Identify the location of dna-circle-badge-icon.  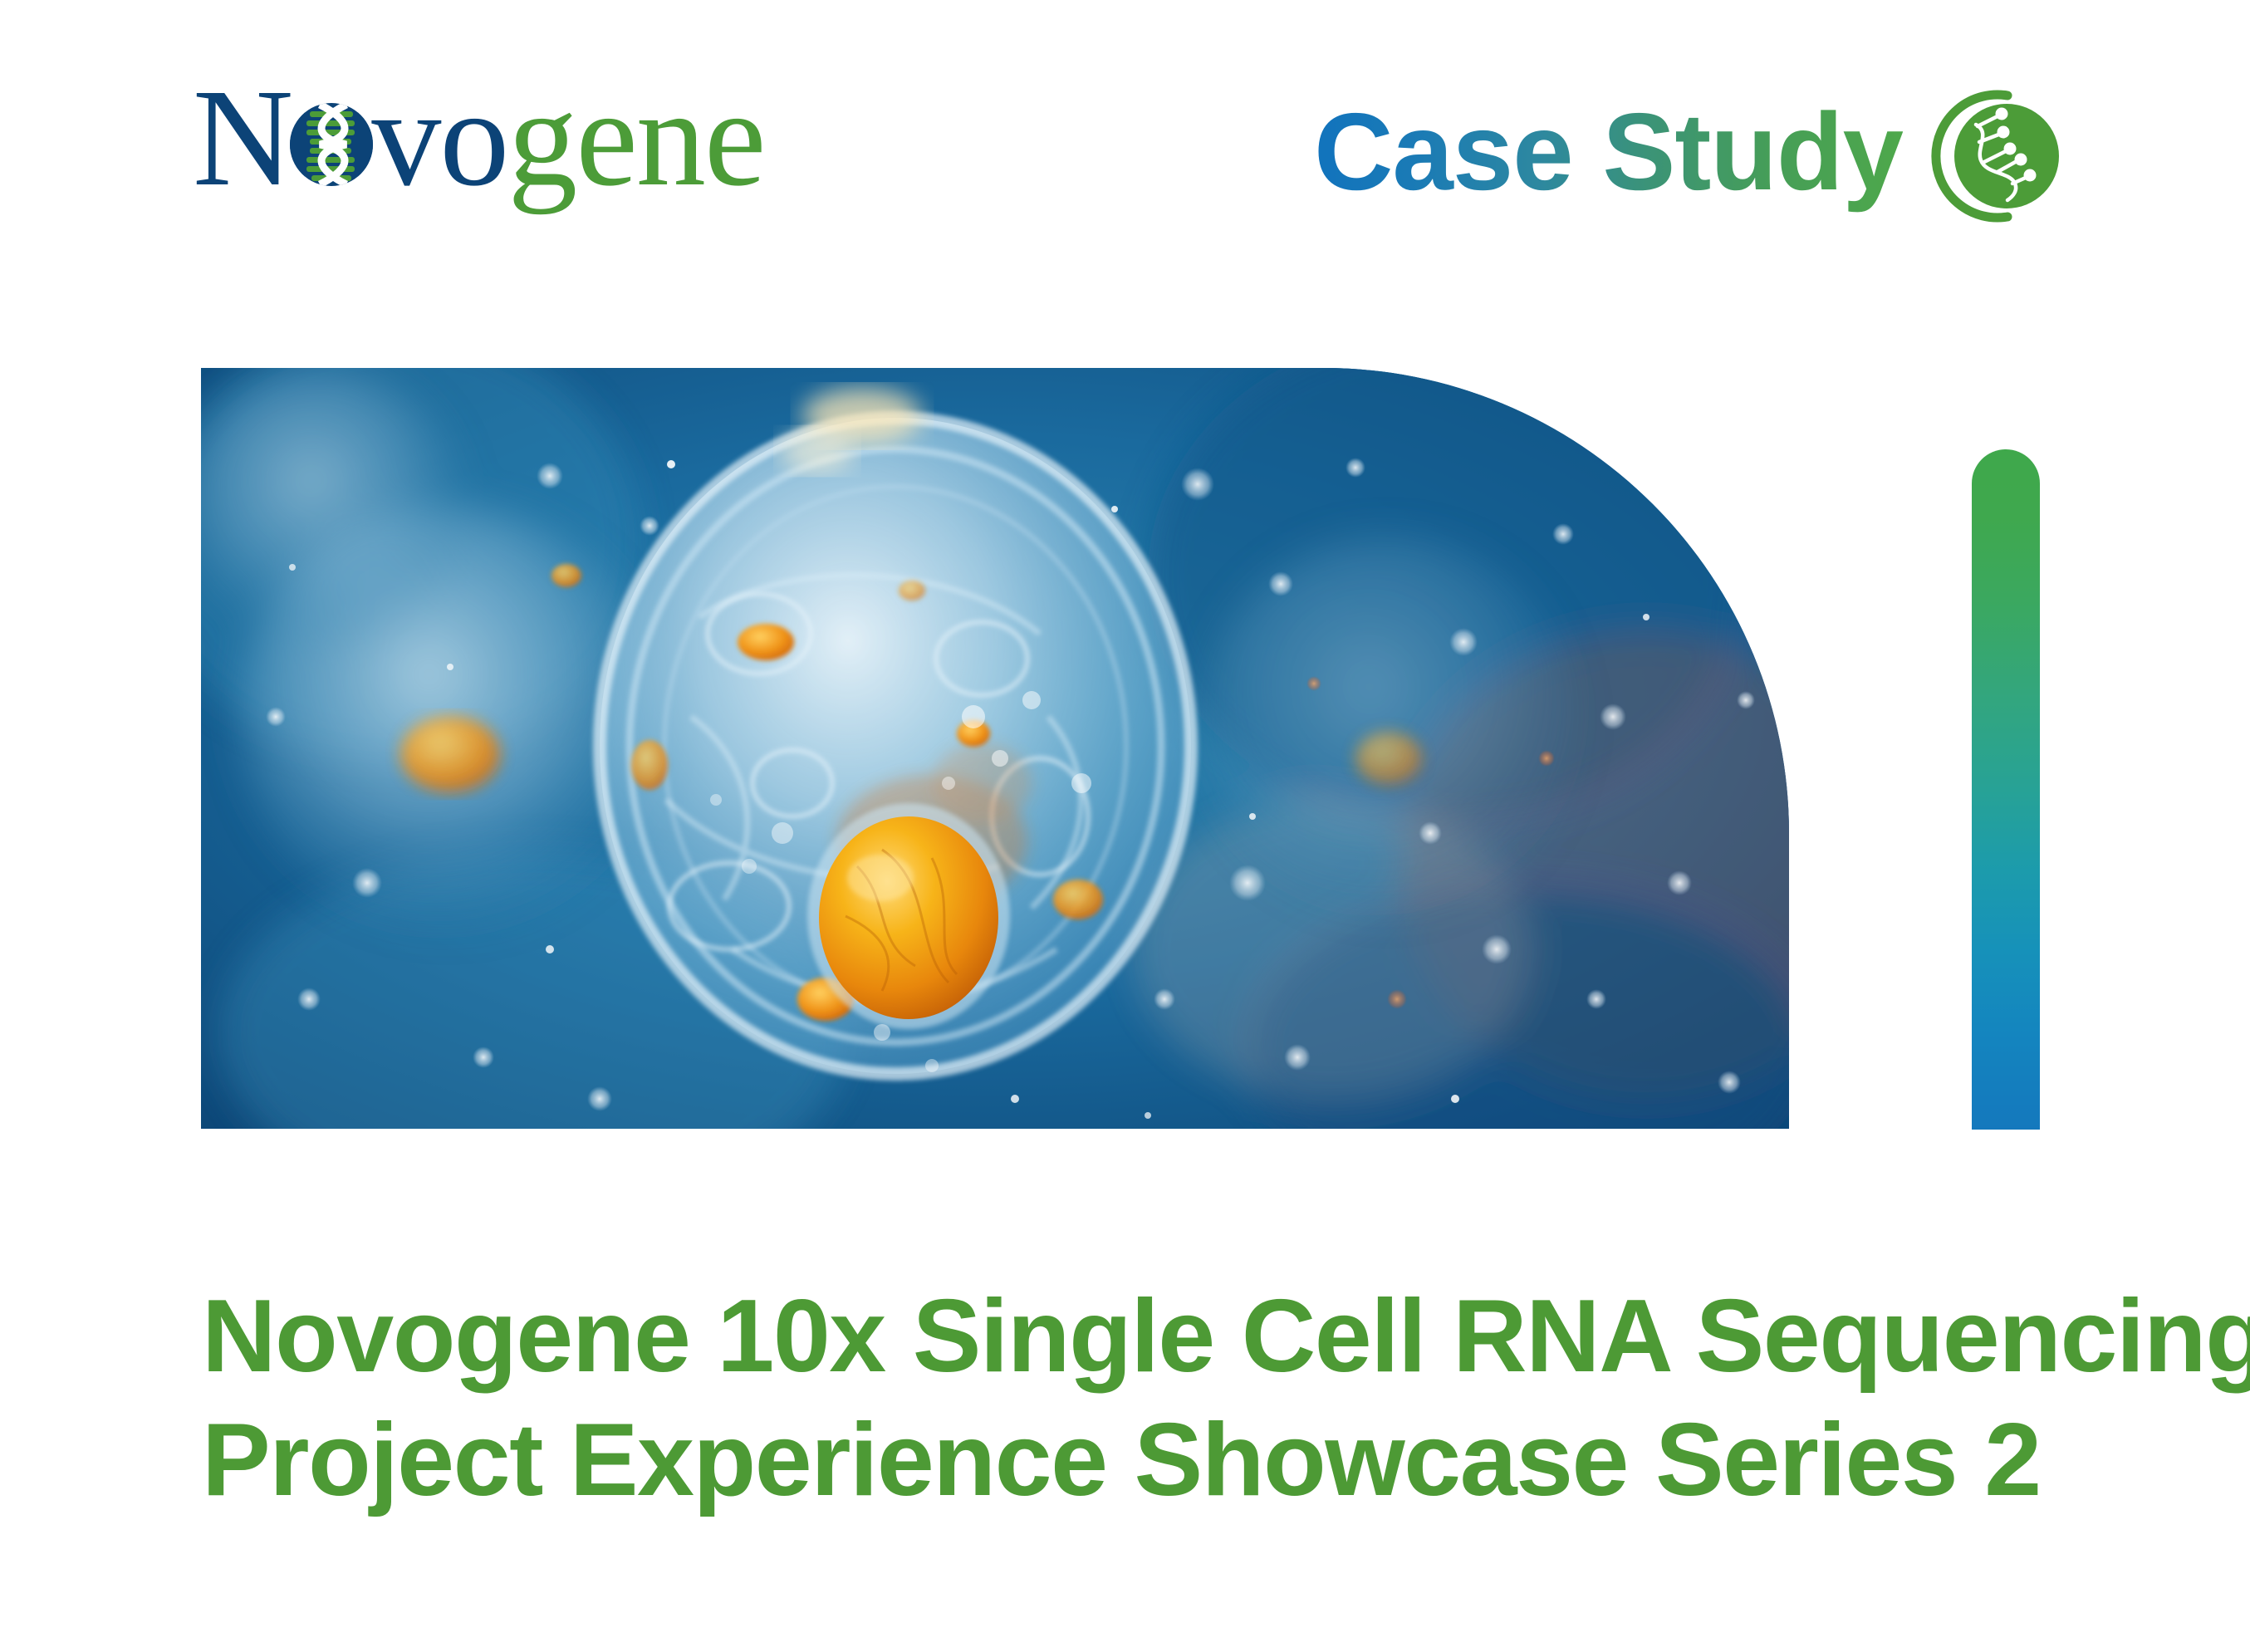
(1996, 156).